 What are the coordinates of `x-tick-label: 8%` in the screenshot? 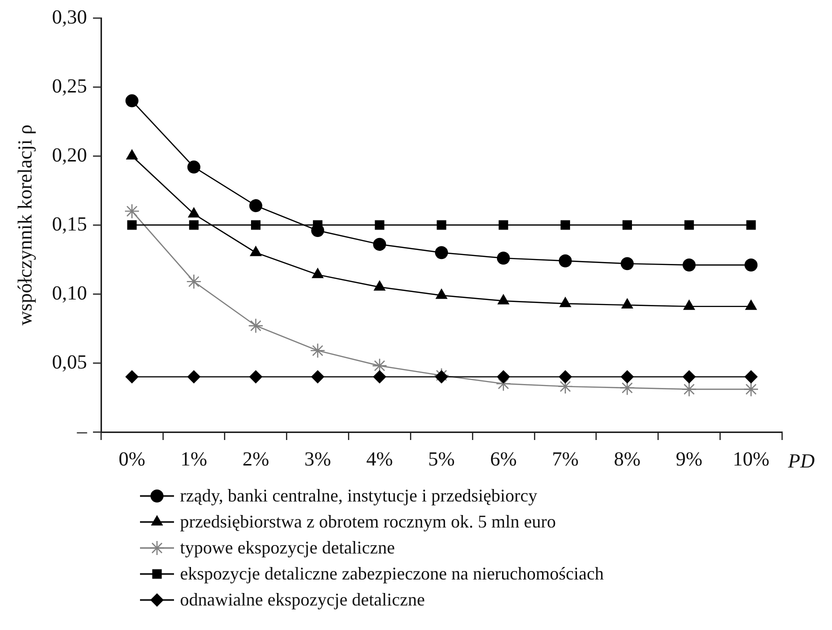 It's located at (627, 459).